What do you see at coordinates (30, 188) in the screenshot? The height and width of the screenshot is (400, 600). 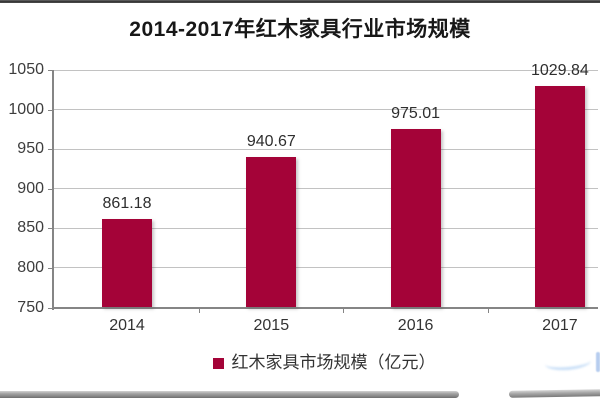 I see `y-axis-label-900: 900` at bounding box center [30, 188].